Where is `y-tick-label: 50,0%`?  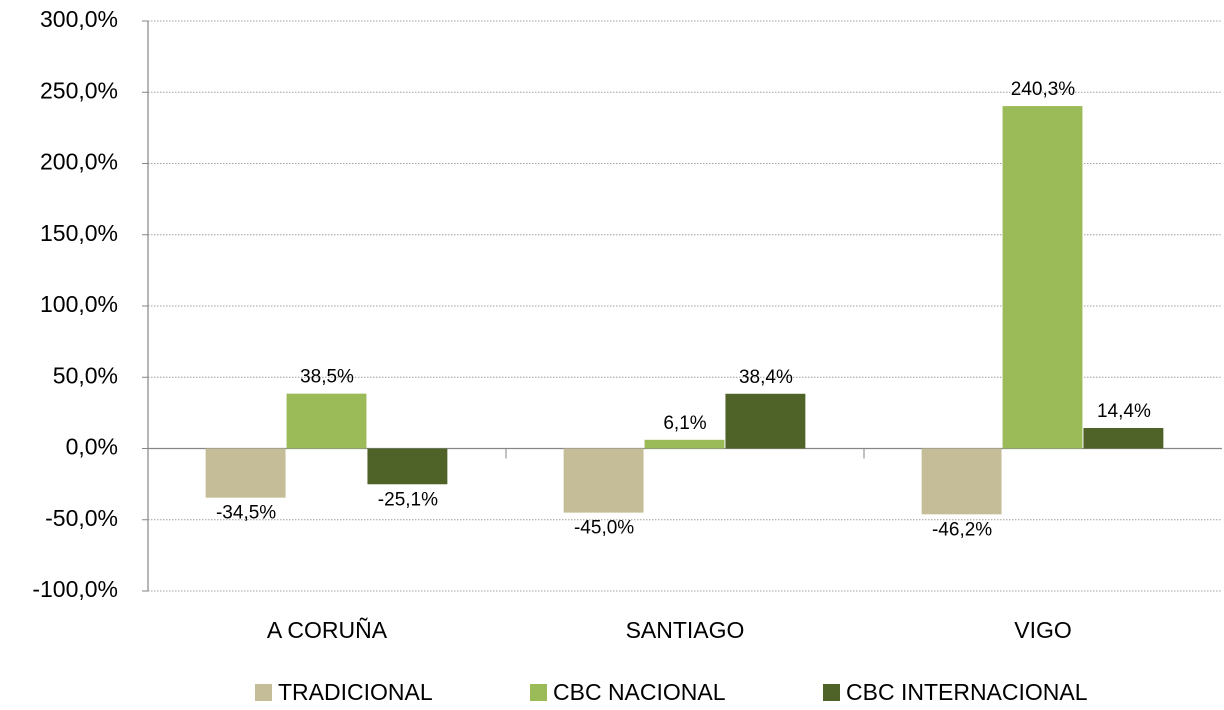
y-tick-label: 50,0% is located at coordinates (85, 375).